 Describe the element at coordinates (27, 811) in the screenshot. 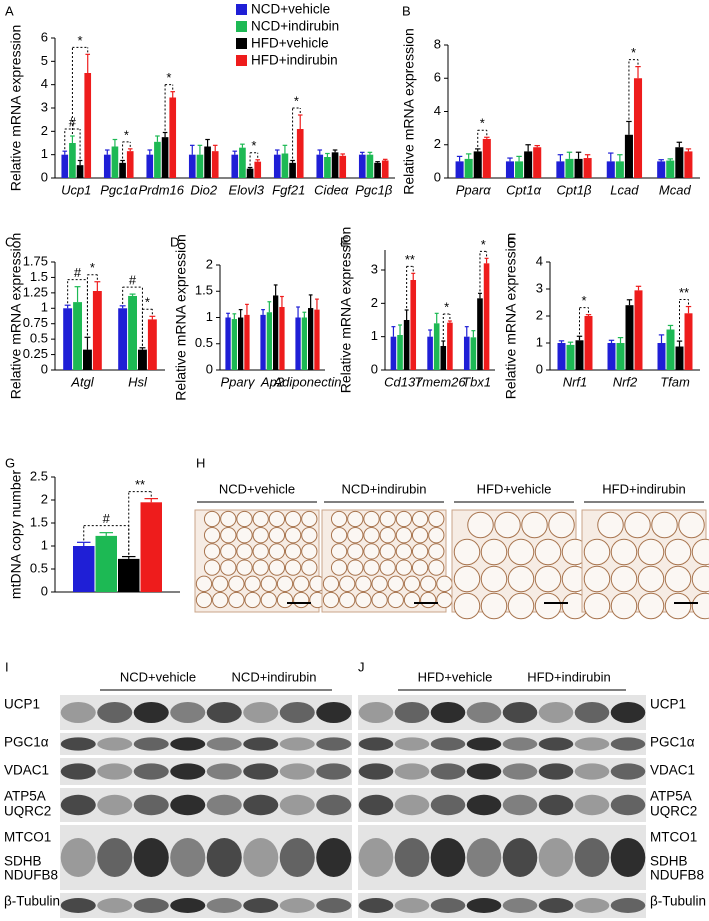

I see `blot-label: UQRC2` at that location.